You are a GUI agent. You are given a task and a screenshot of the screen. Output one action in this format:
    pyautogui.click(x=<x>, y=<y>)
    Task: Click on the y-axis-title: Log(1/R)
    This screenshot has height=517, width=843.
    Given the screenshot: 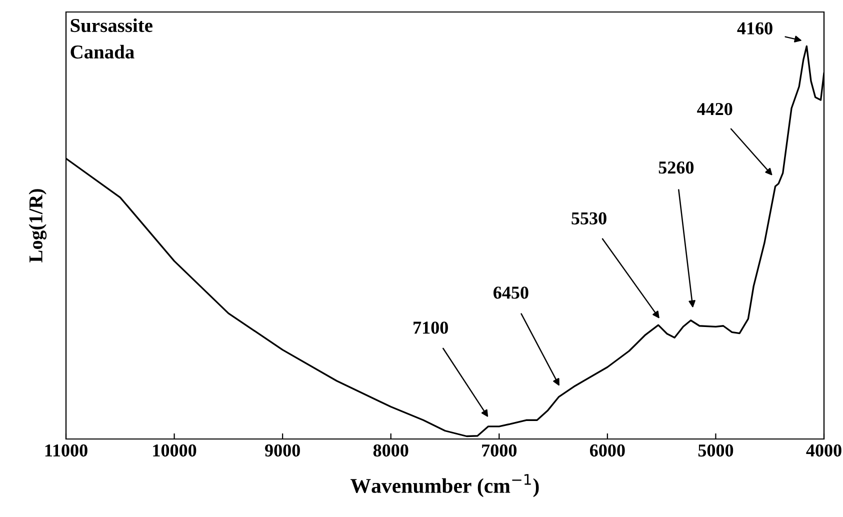 What is the action you would take?
    pyautogui.click(x=37, y=225)
    